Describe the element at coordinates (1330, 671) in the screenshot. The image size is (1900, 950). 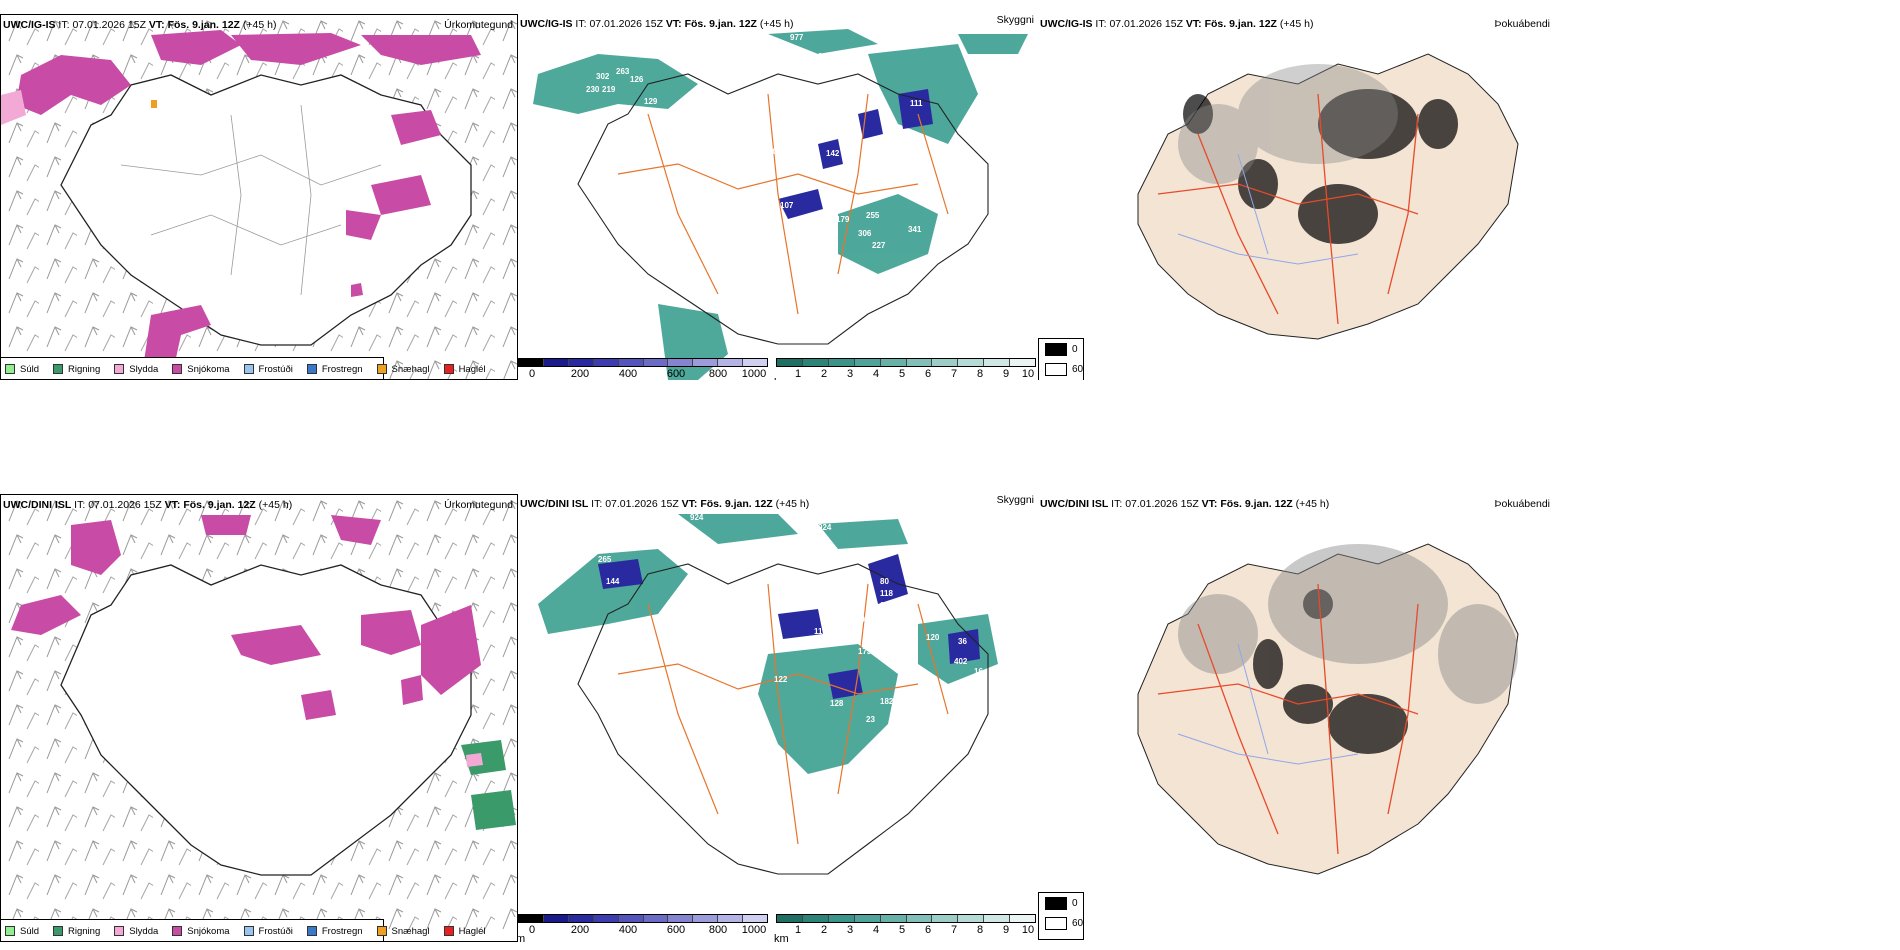
I see `fog-areas` at that location.